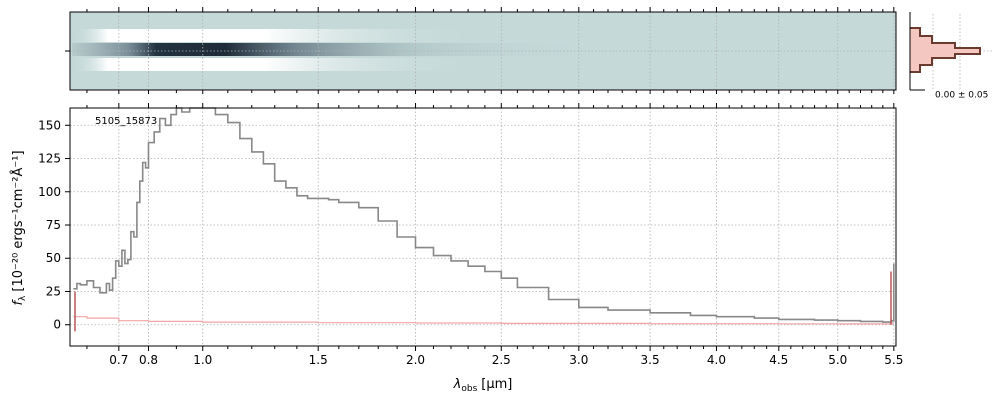  I want to click on x-tick-label: 3.5, so click(650, 360).